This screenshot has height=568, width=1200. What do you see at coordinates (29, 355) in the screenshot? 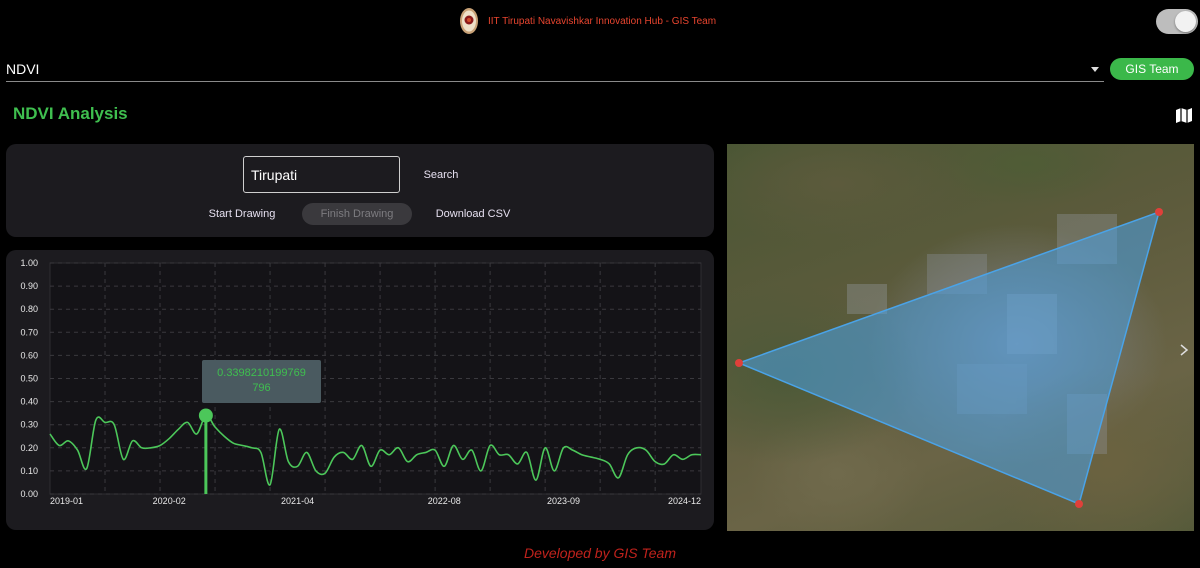
I see `y-tick-label: 0.60` at bounding box center [29, 355].